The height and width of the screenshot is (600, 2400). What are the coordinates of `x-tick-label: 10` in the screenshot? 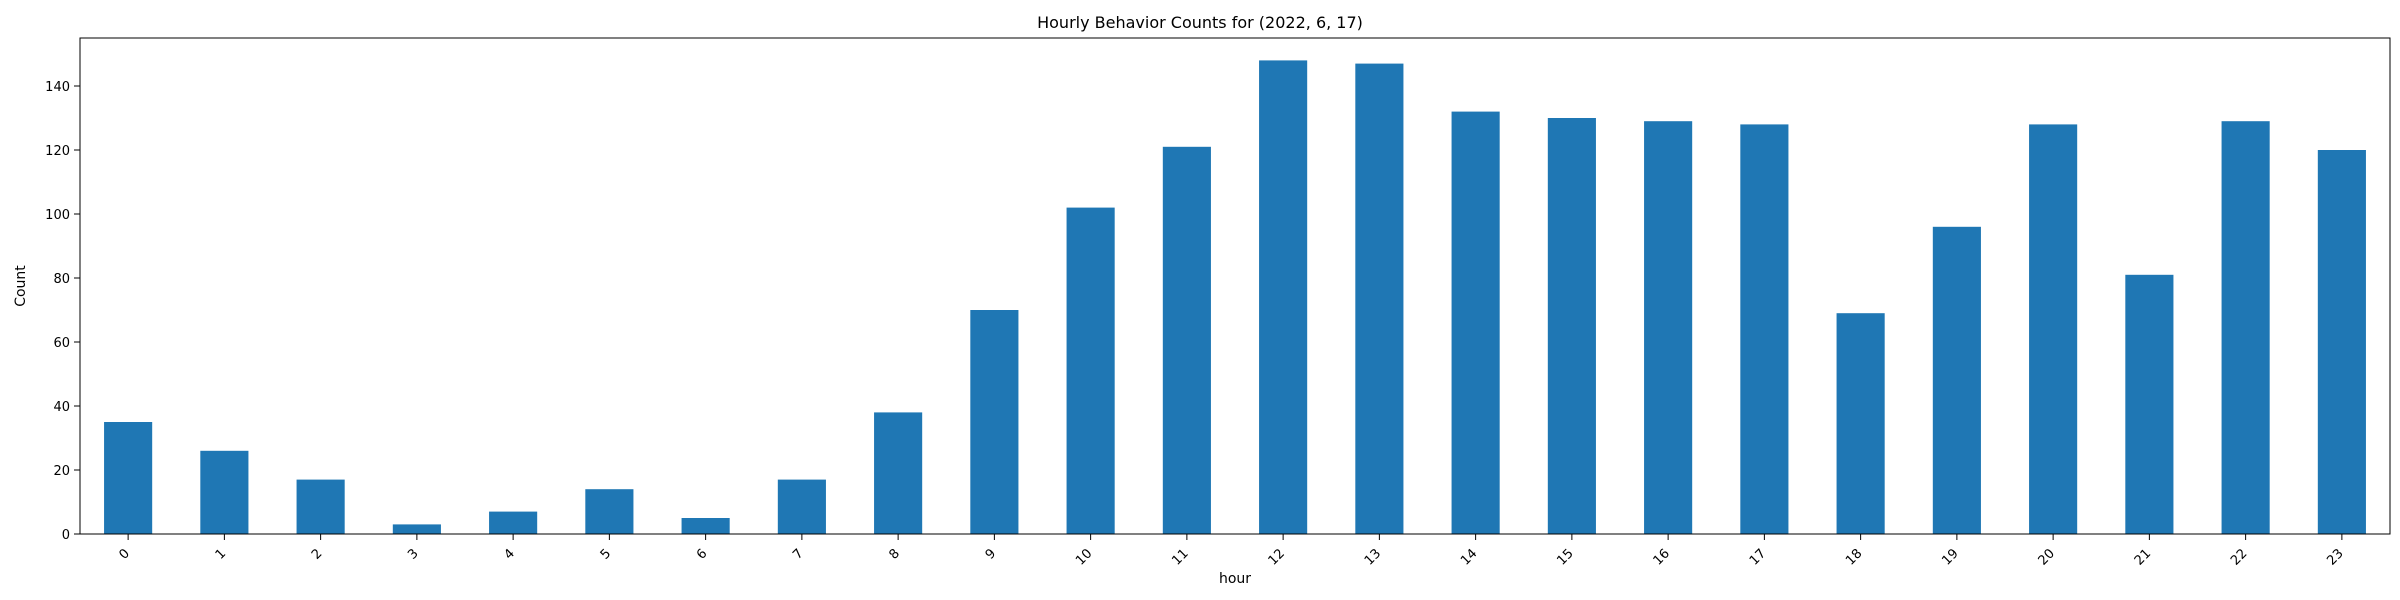 It's located at (1084, 557).